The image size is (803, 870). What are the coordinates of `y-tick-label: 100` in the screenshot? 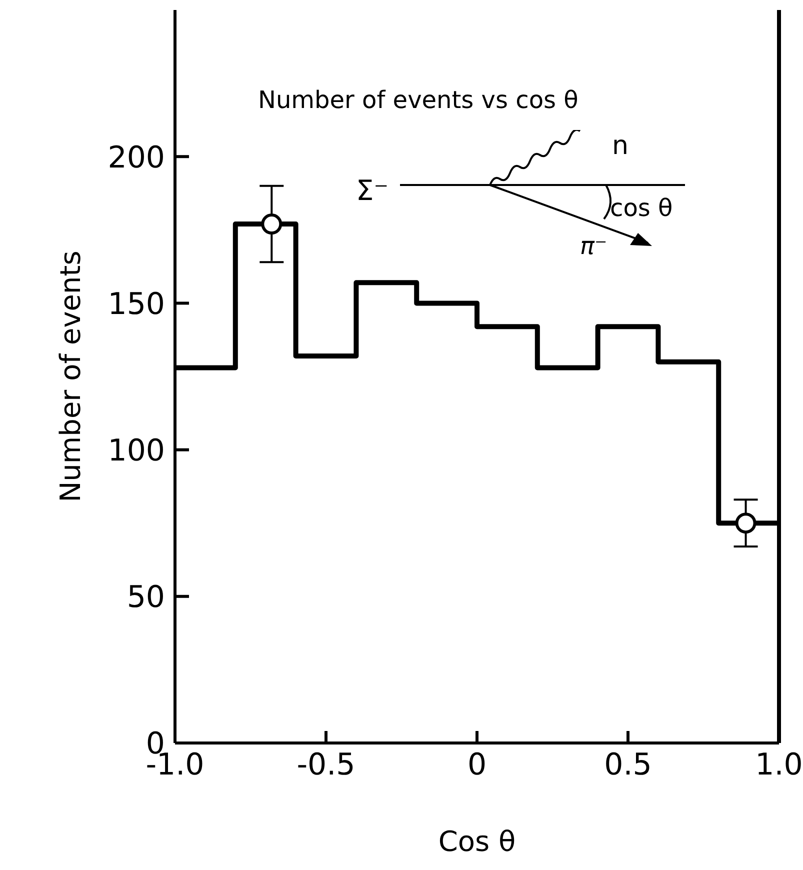 It's located at (136, 450).